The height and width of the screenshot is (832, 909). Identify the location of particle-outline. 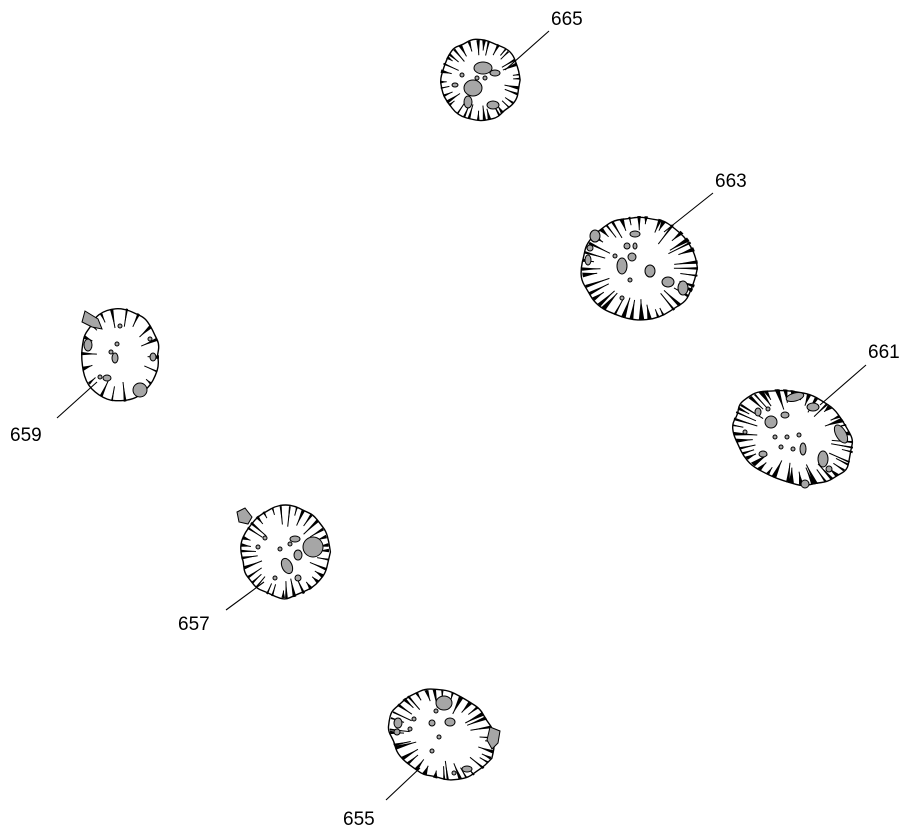
(480, 80).